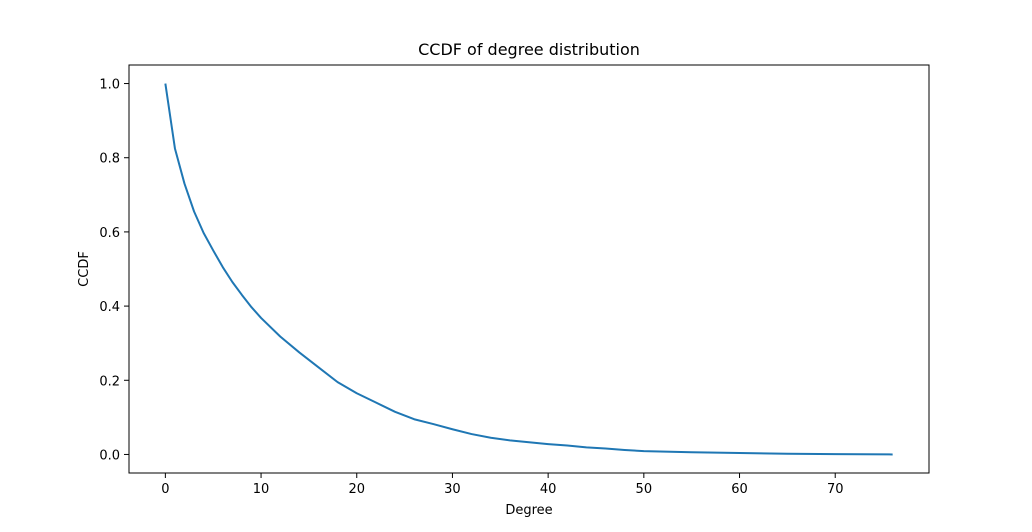 This screenshot has height=532, width=1032. What do you see at coordinates (109, 307) in the screenshot?
I see `y-tick-label: 0.4` at bounding box center [109, 307].